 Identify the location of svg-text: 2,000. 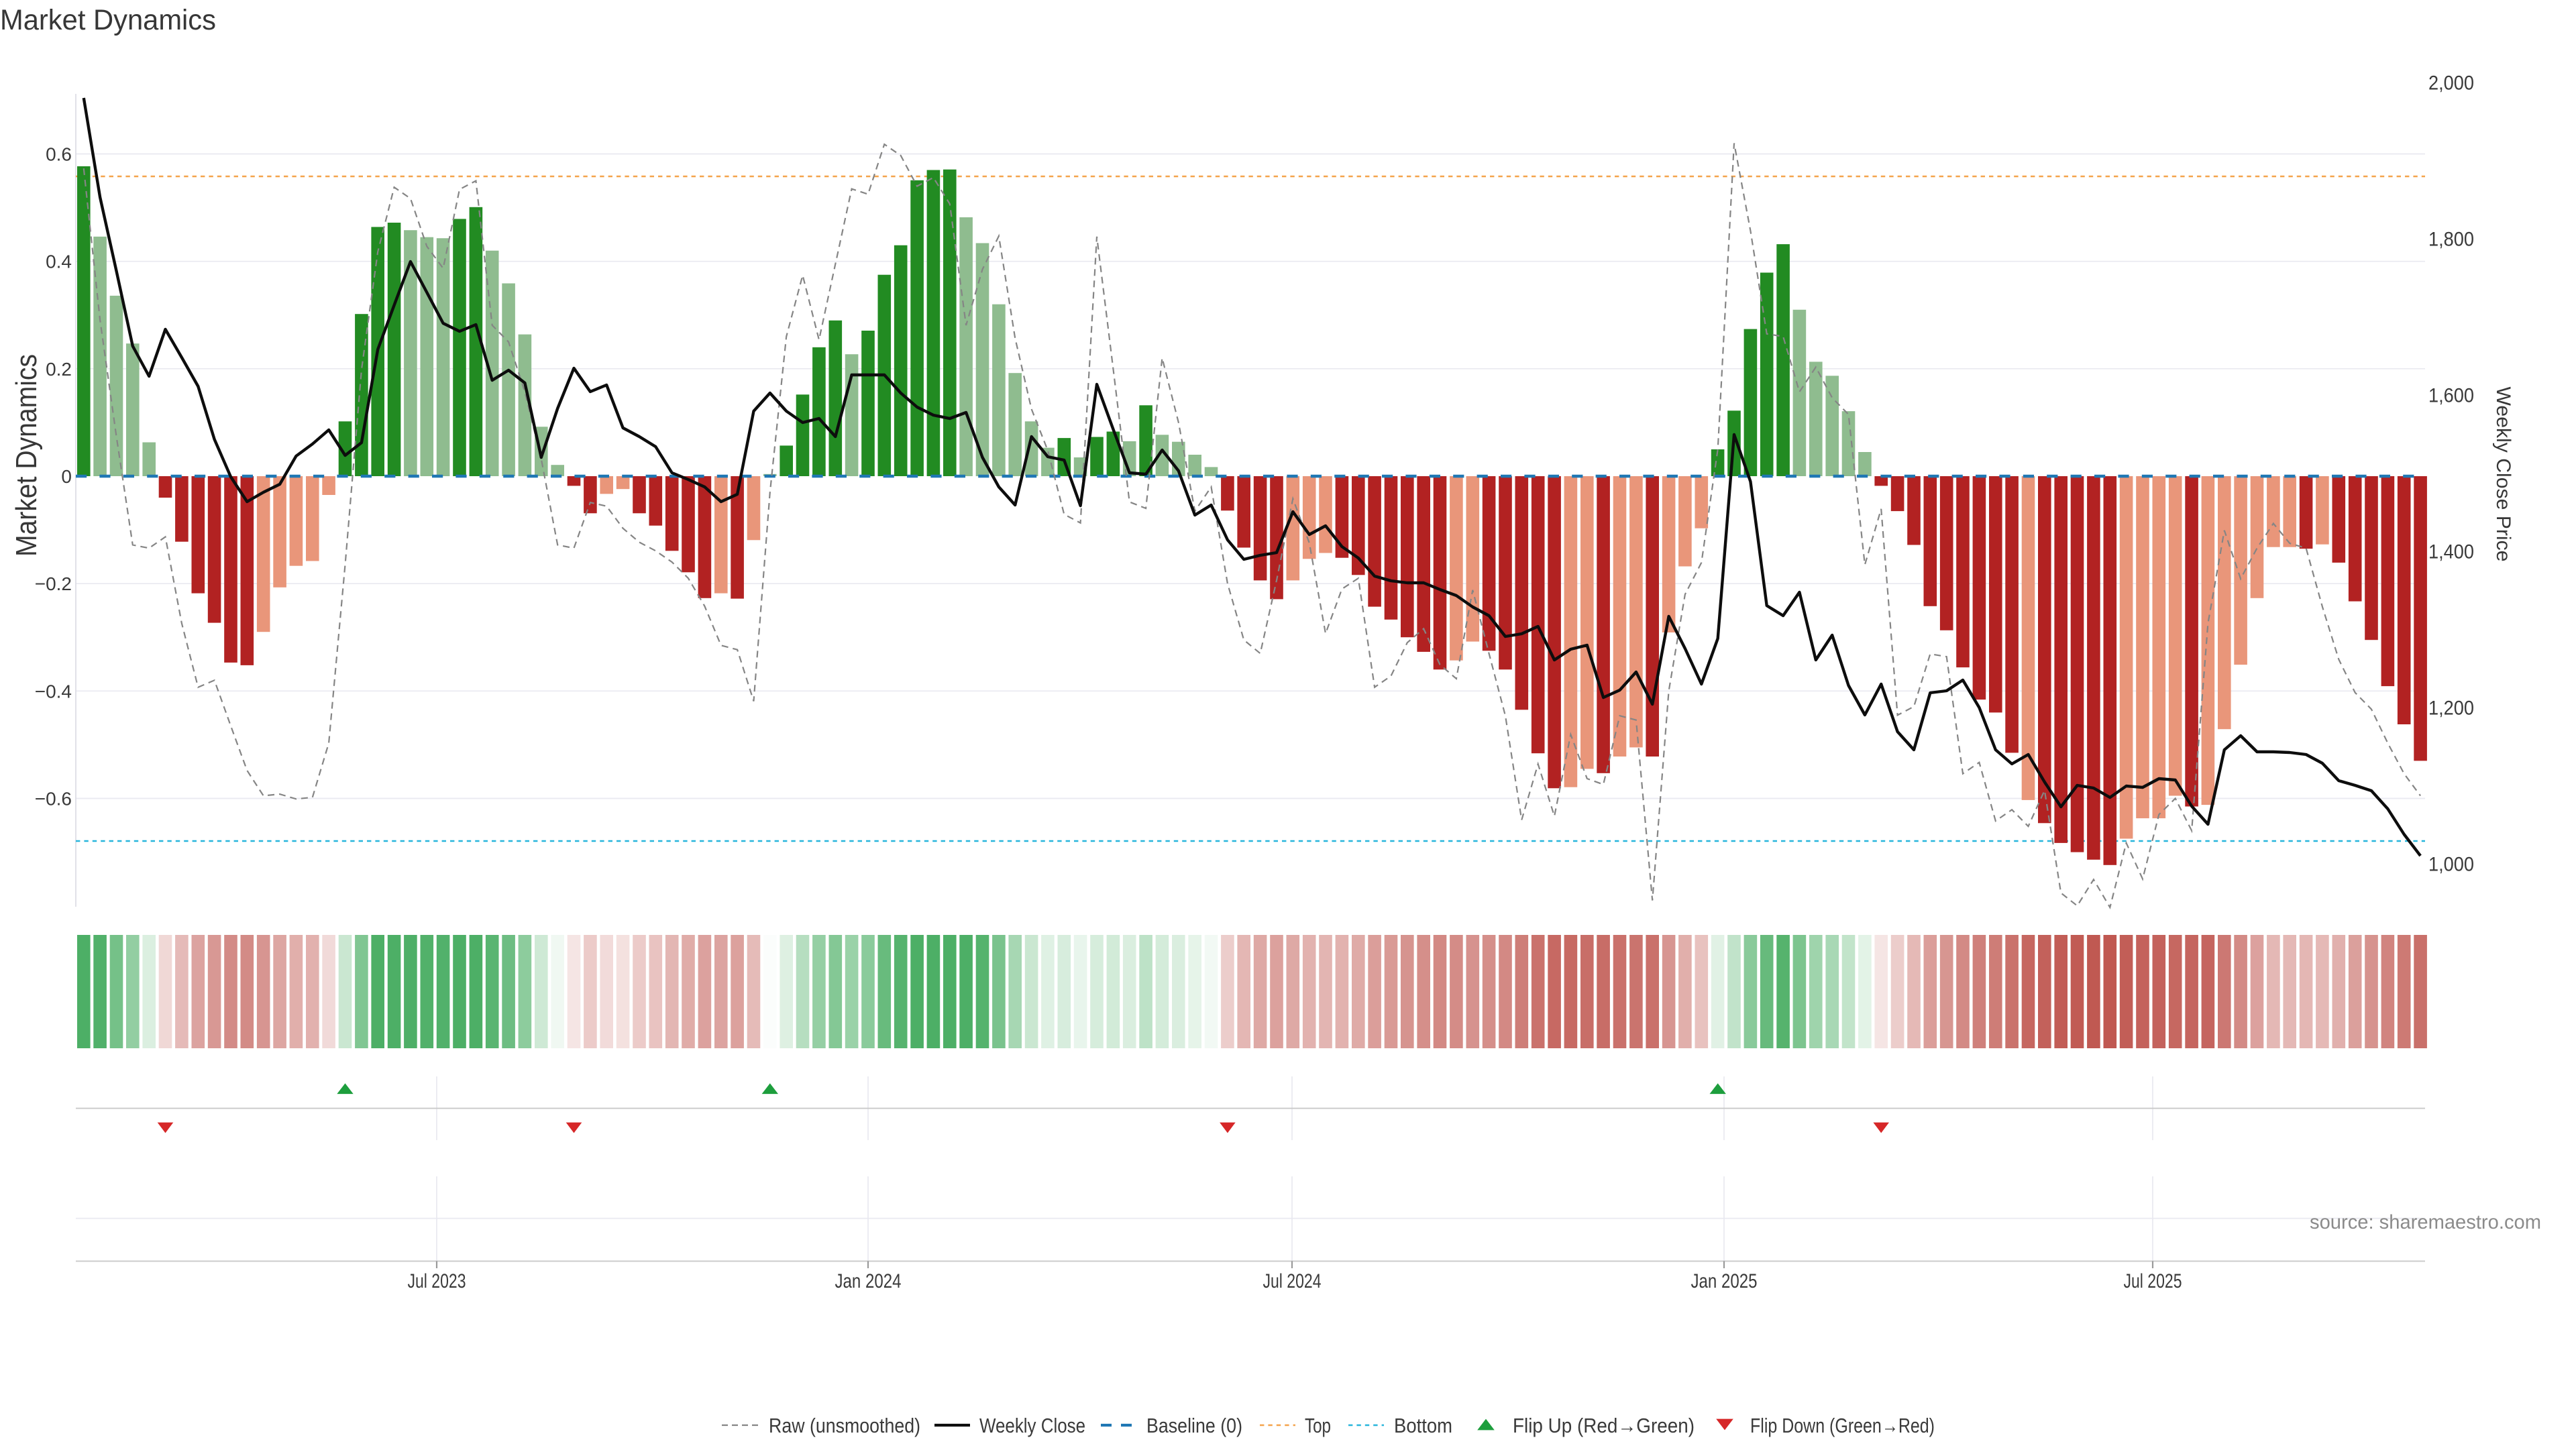
(2451, 83).